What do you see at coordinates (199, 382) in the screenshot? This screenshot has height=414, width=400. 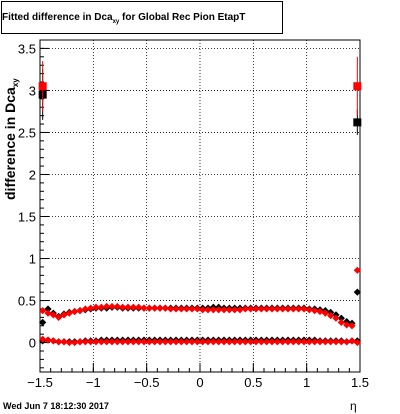 I see `x-tick-label: 0` at bounding box center [199, 382].